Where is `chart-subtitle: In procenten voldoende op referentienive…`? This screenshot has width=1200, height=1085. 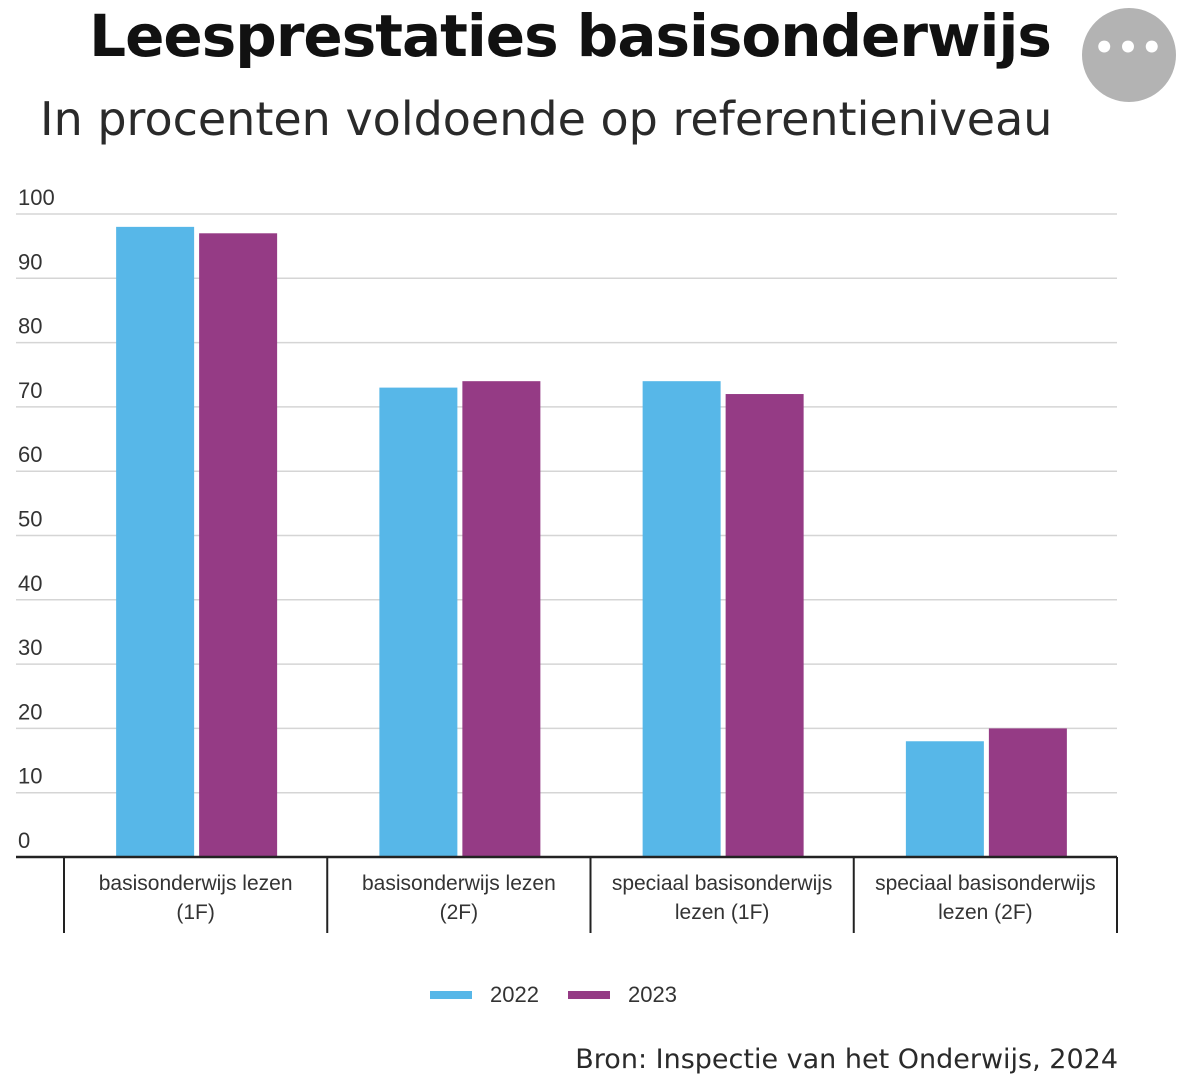
chart-subtitle: In procenten voldoende op referentienive… is located at coordinates (546, 119).